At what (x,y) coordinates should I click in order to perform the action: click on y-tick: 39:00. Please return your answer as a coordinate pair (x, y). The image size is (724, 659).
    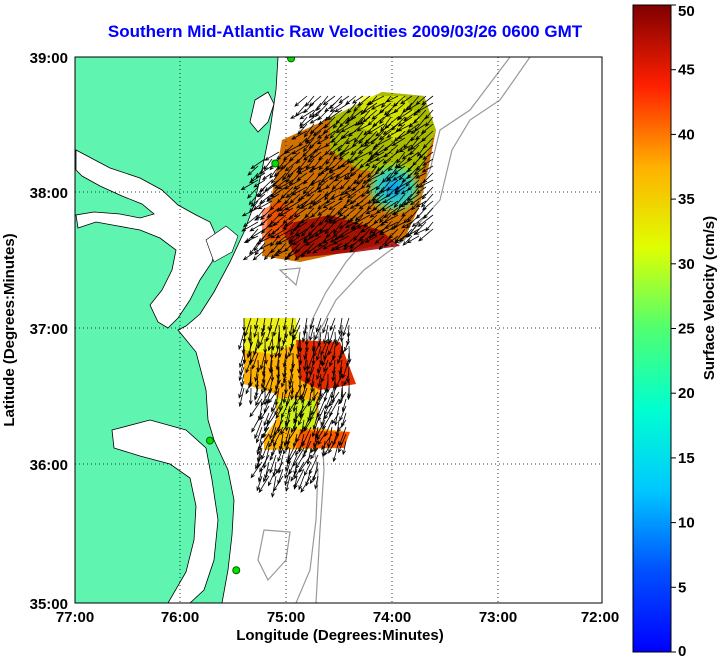
    Looking at the image, I should click on (49, 58).